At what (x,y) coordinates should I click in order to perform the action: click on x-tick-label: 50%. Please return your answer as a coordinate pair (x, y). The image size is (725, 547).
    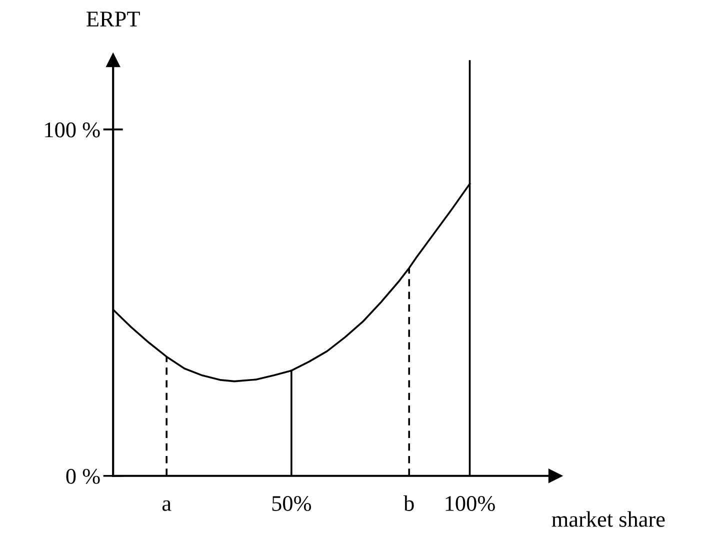
    Looking at the image, I should click on (292, 504).